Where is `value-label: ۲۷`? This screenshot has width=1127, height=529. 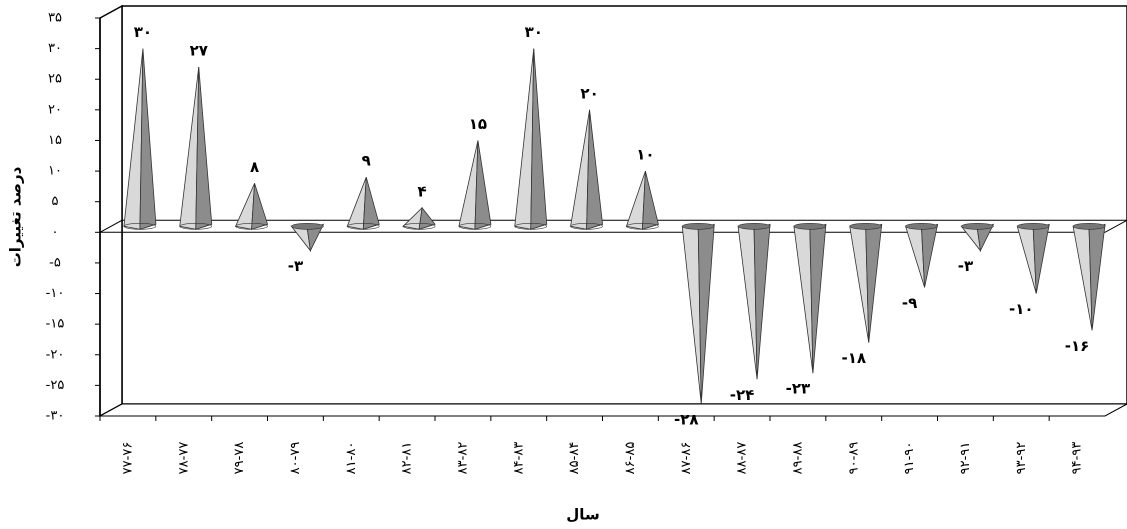
value-label: ۲۷ is located at coordinates (199, 50).